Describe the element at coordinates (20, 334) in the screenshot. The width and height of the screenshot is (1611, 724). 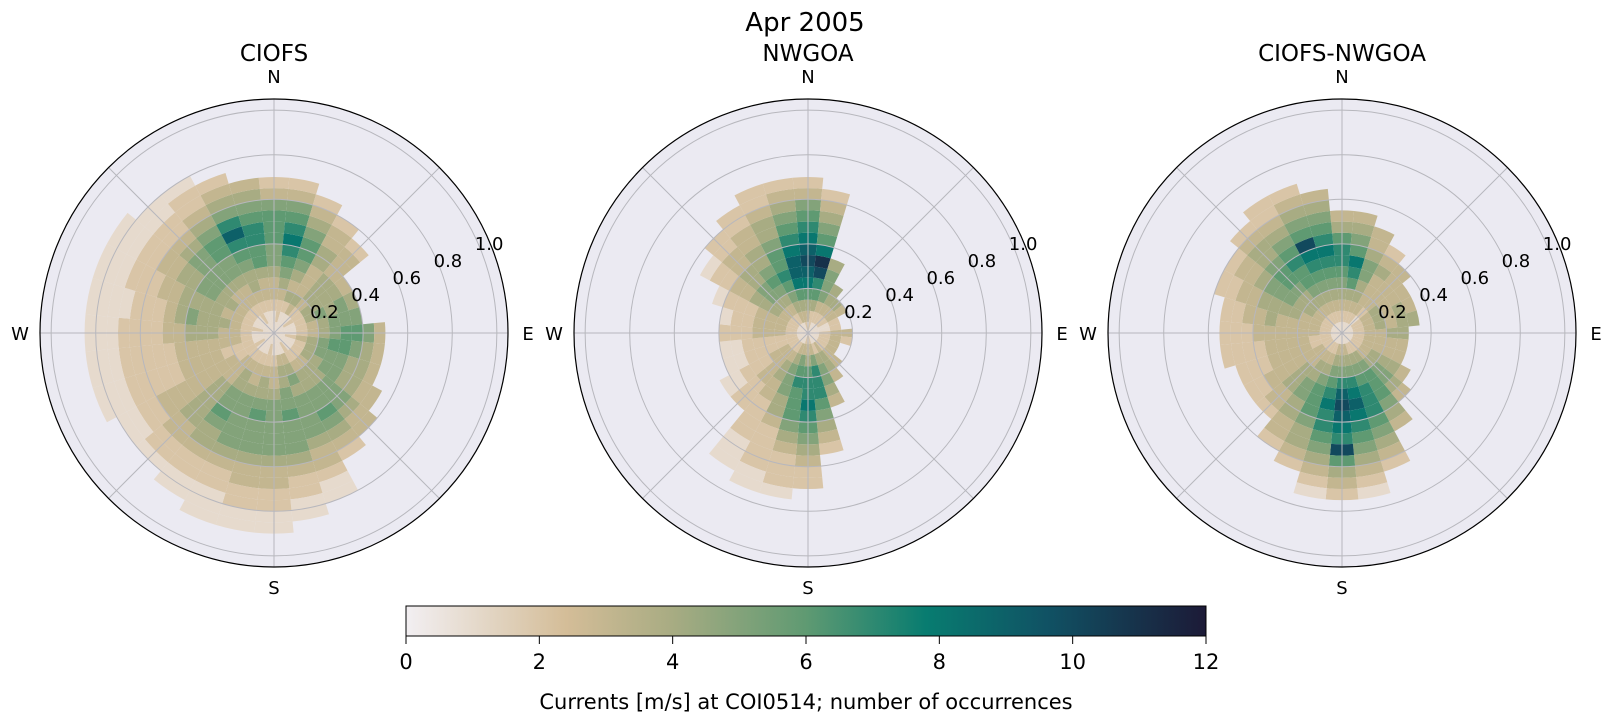
I see `direction-label: W` at that location.